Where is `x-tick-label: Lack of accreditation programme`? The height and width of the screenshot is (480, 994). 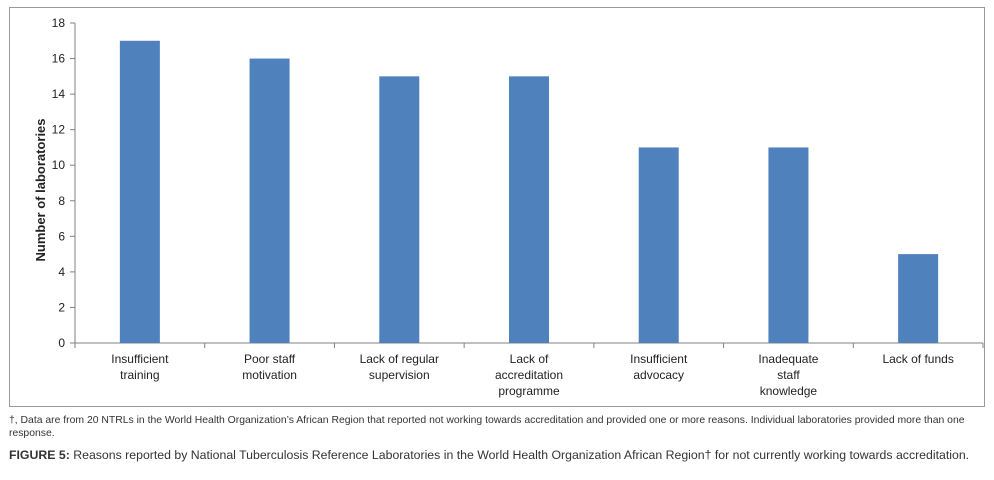 x-tick-label: Lack of accreditation programme is located at coordinates (529, 375).